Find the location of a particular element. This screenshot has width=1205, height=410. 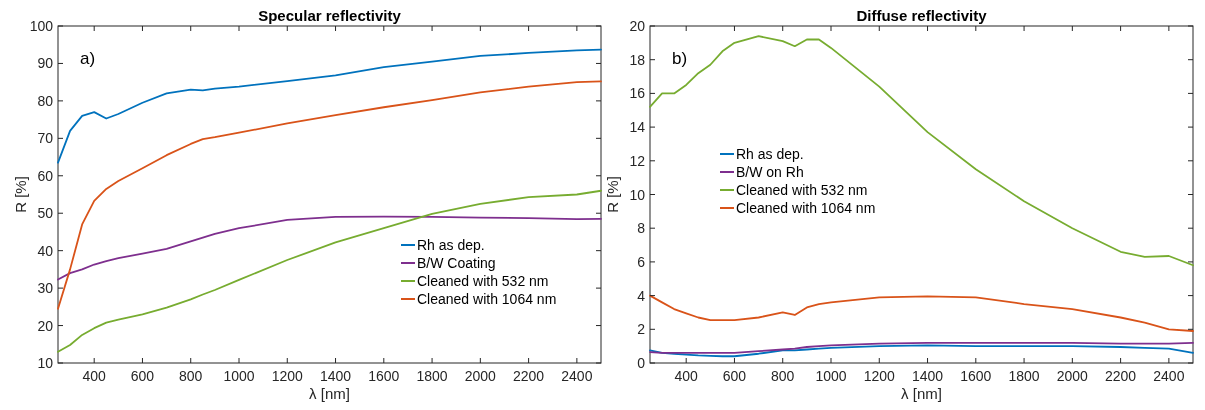

y-tick-label: 60 is located at coordinates (45, 175).